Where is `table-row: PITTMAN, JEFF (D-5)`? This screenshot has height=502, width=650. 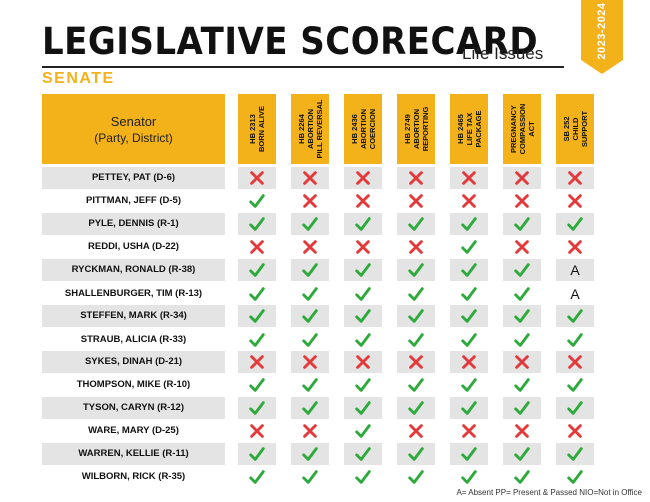
table-row: PITTMAN, JEFF (D-5) is located at coordinates (321, 201).